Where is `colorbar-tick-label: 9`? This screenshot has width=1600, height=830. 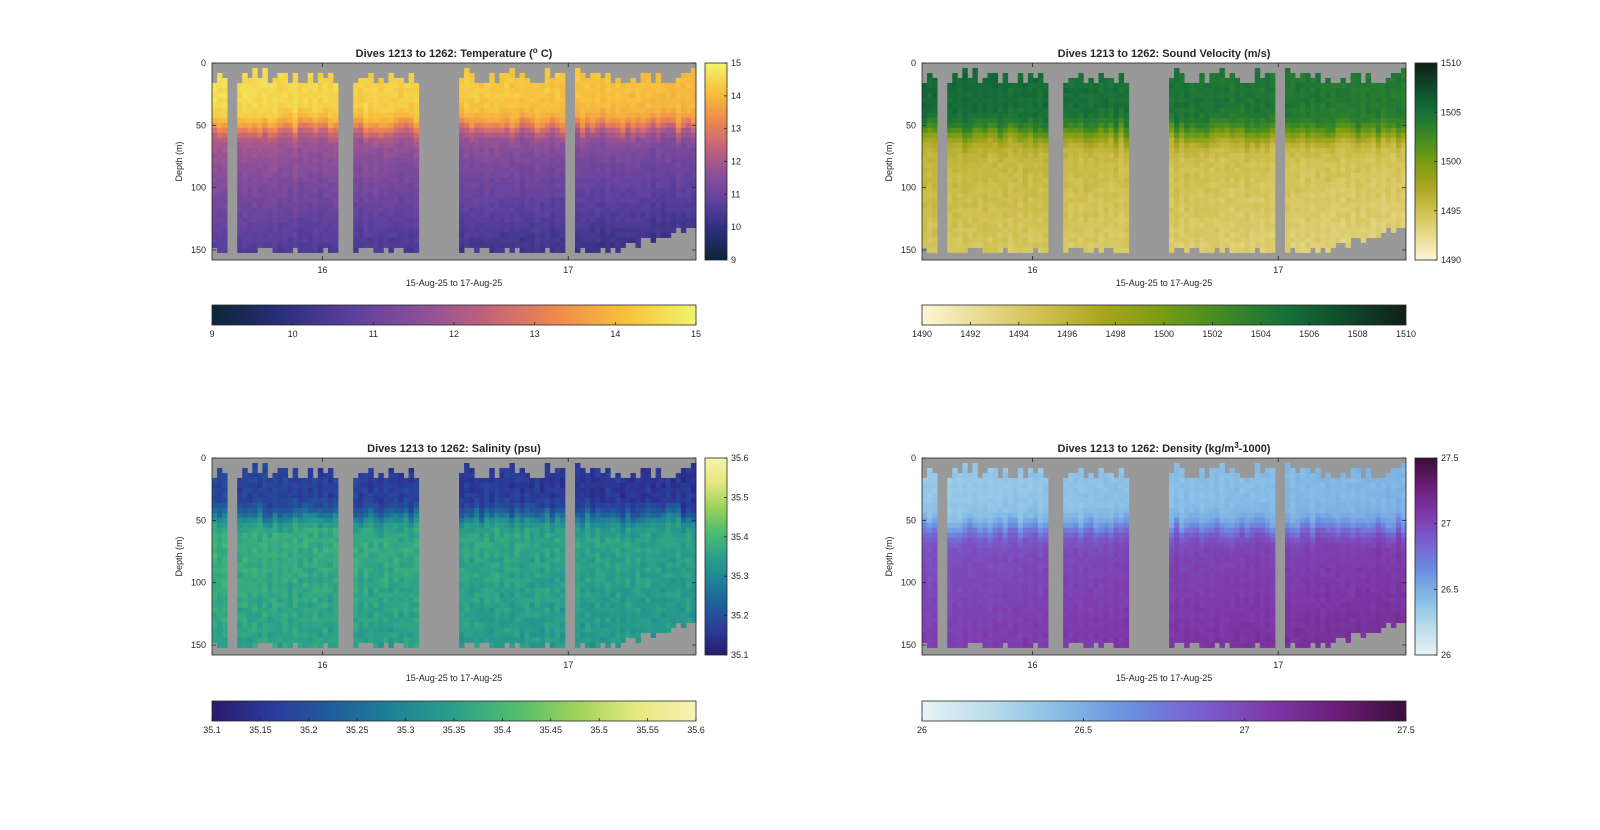
colorbar-tick-label: 9 is located at coordinates (733, 260).